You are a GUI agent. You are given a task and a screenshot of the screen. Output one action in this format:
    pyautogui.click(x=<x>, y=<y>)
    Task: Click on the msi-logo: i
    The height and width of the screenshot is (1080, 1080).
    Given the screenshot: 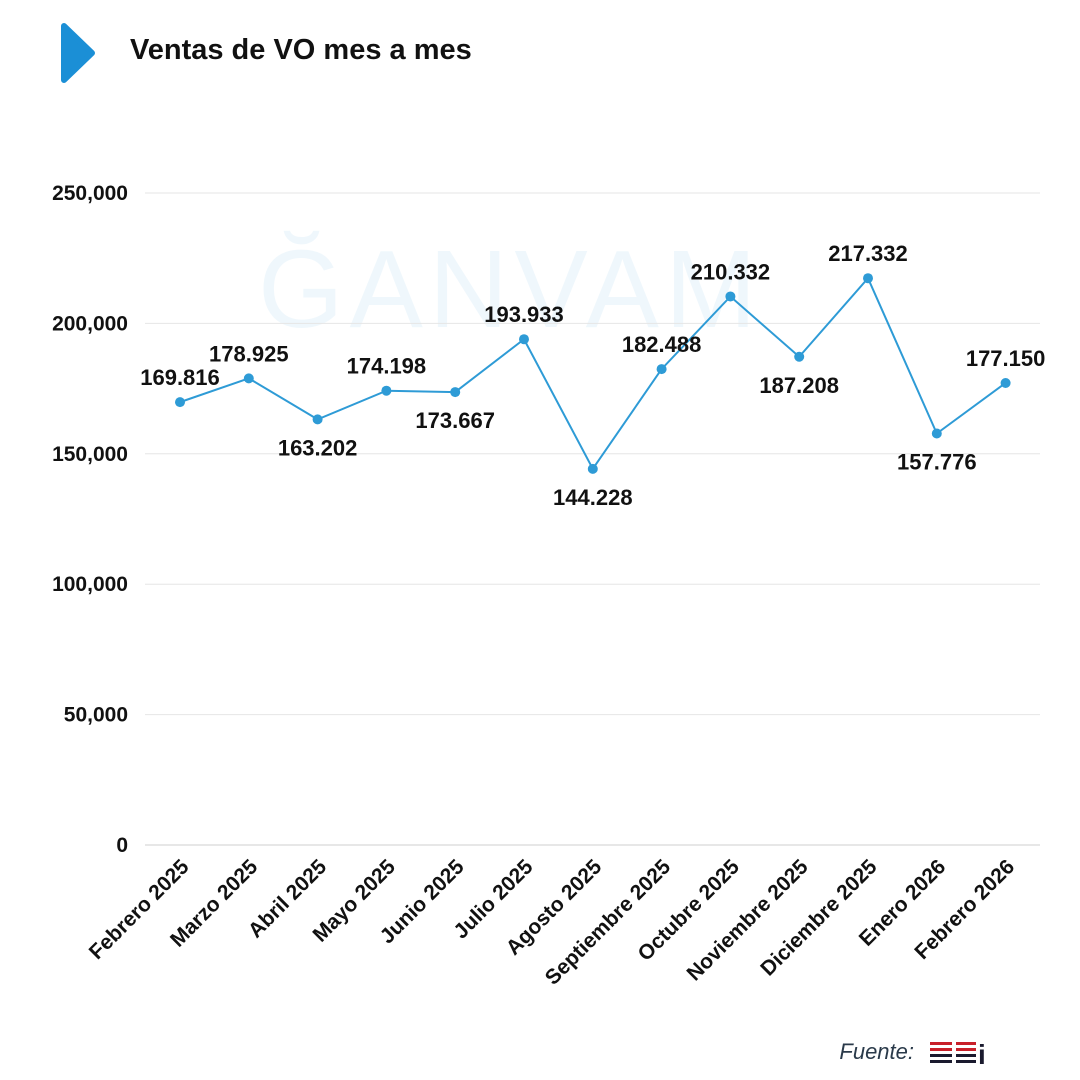 What is the action you would take?
    pyautogui.click(x=968, y=1052)
    